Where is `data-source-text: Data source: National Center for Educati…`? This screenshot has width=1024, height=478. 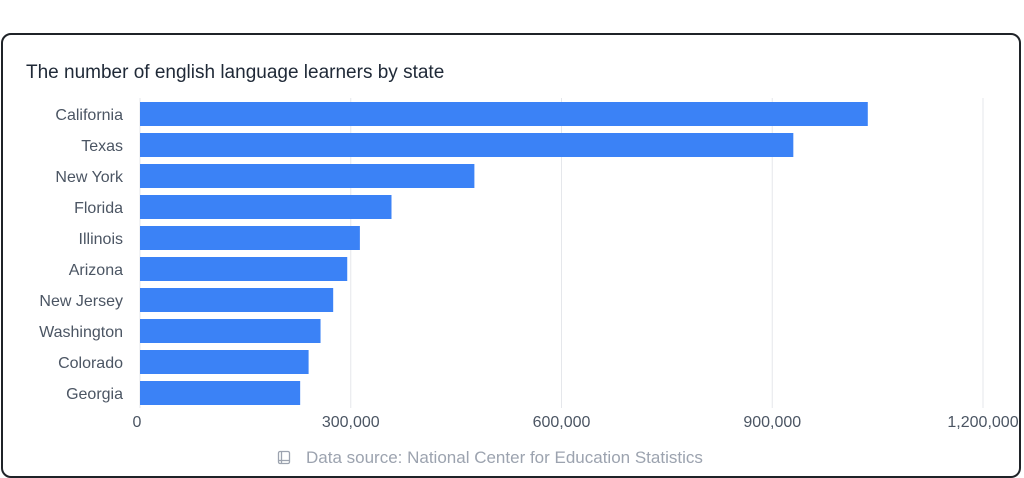
data-source-text: Data source: National Center for Educati… is located at coordinates (504, 457).